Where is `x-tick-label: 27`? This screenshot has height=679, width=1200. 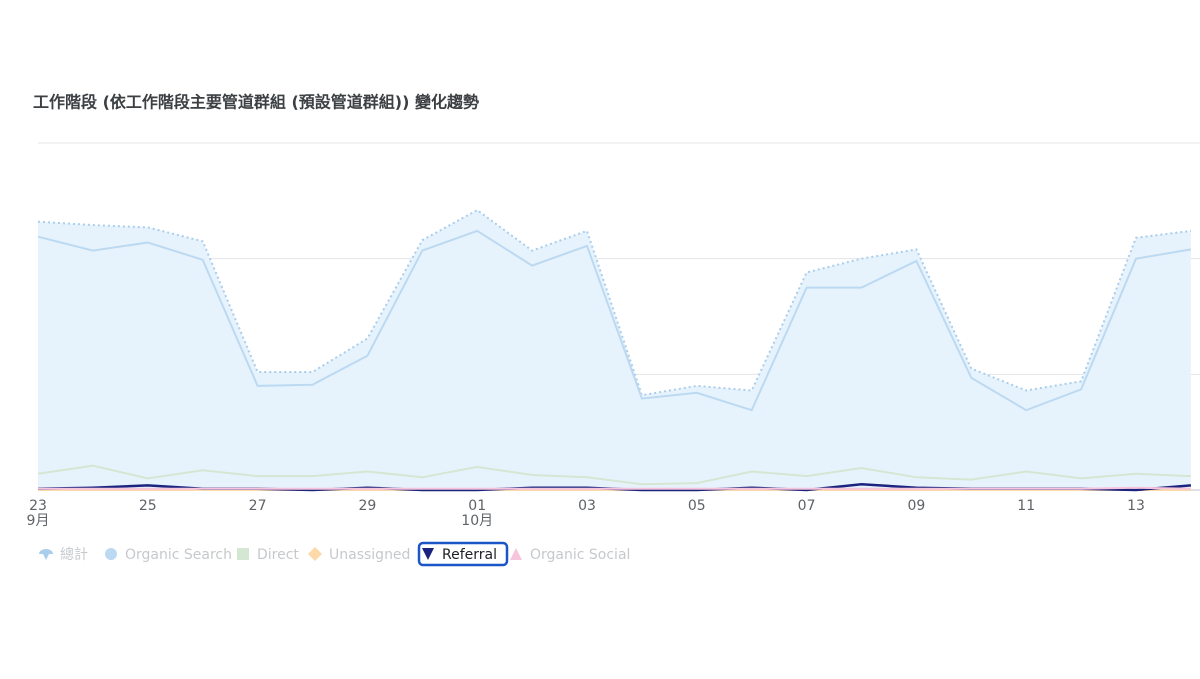
x-tick-label: 27 is located at coordinates (258, 506).